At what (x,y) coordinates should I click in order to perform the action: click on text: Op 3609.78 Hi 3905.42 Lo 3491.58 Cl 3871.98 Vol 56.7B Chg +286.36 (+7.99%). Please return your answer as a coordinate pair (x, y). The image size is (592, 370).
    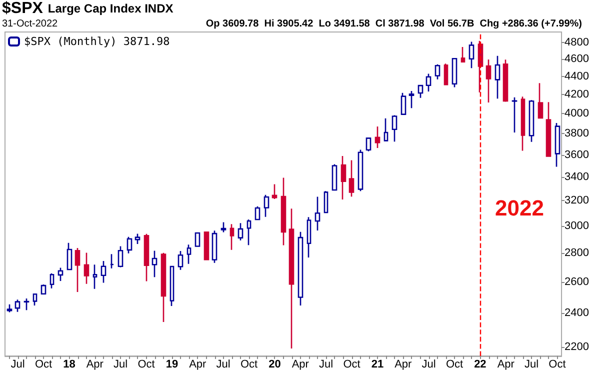
    Looking at the image, I should click on (394, 24).